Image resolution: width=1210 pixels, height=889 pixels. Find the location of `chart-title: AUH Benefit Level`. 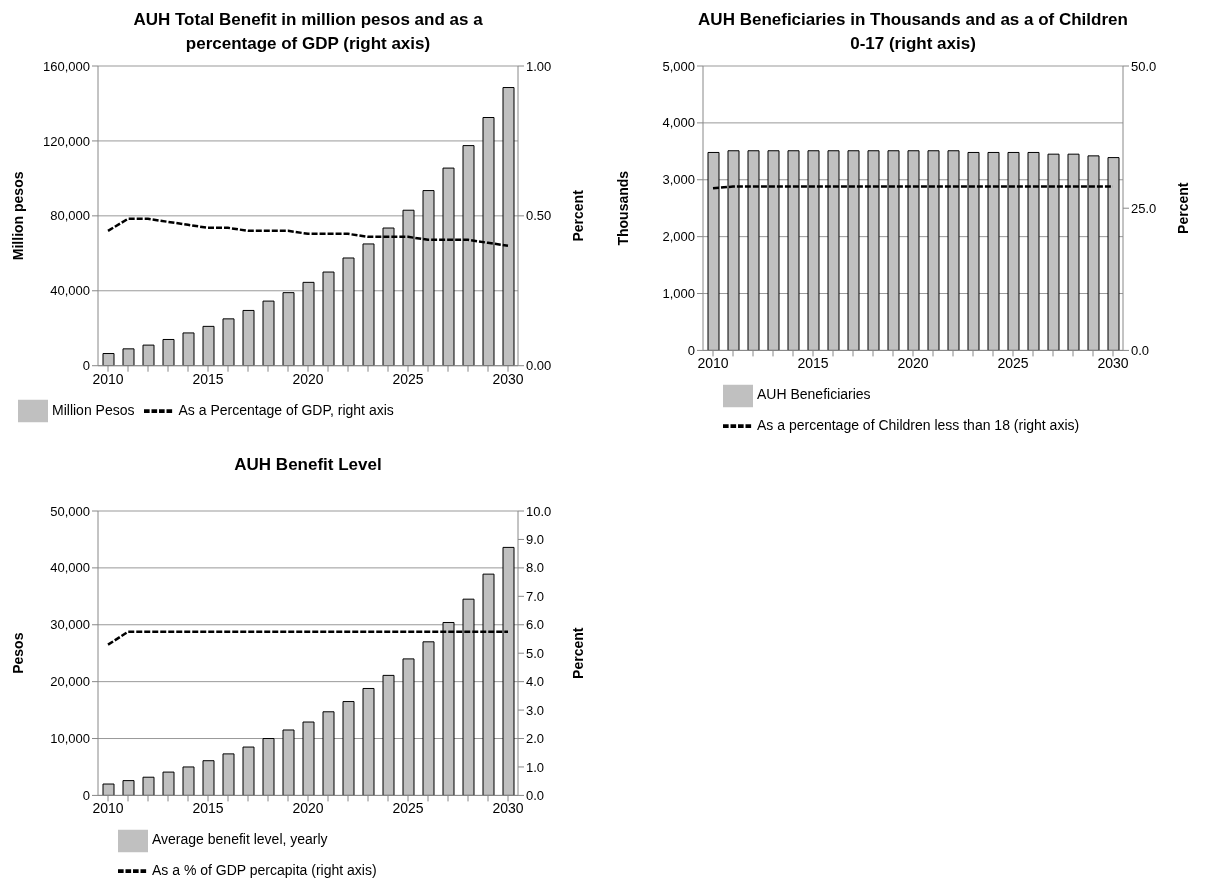

chart-title: AUH Benefit Level is located at coordinates (308, 465).